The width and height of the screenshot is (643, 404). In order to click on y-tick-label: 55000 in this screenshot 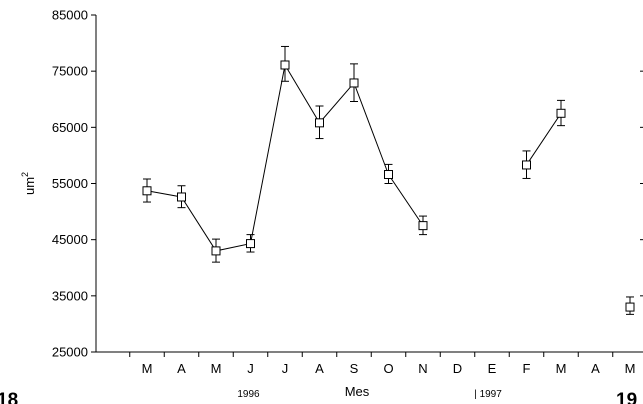, I will do `click(70, 183)`.